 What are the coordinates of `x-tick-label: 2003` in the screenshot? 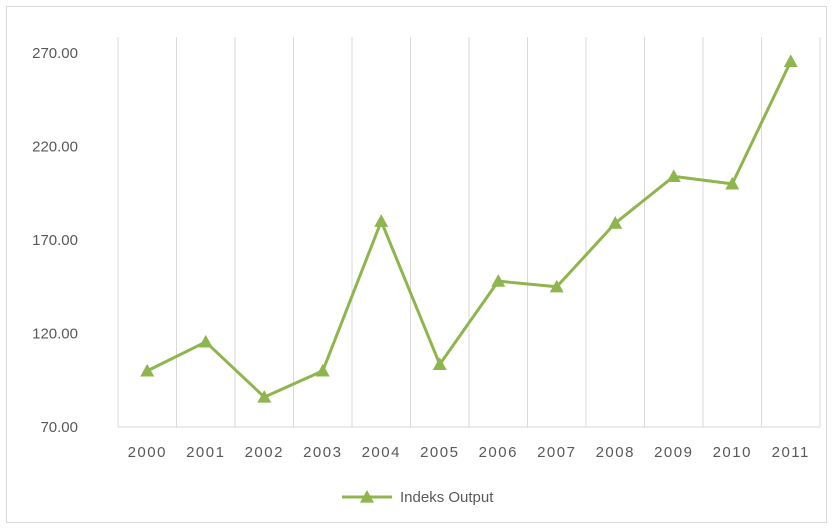 It's located at (322, 452).